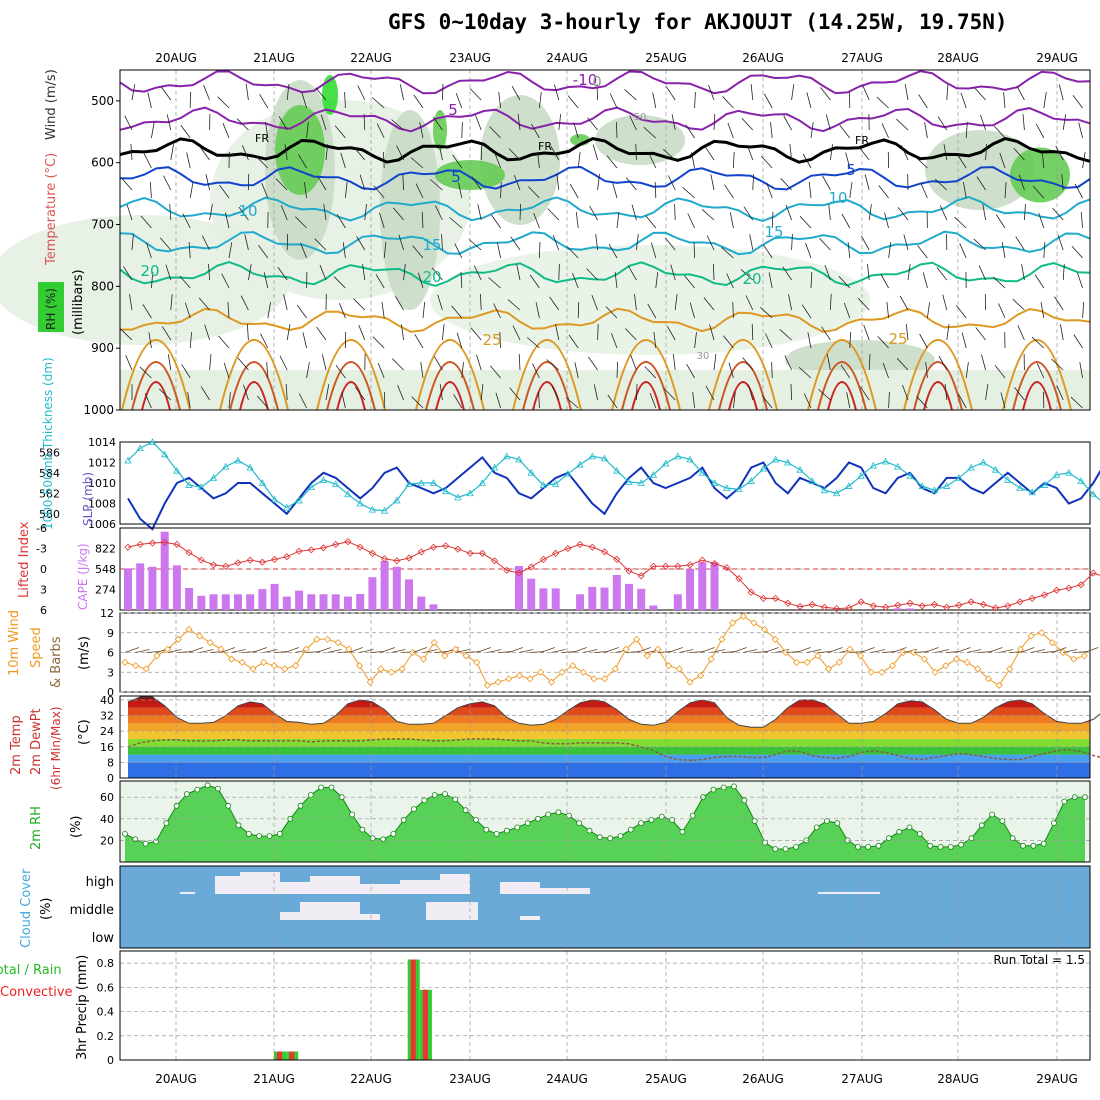 The height and width of the screenshot is (1100, 1100). I want to click on precip-convective-bar, so click(292, 1055).